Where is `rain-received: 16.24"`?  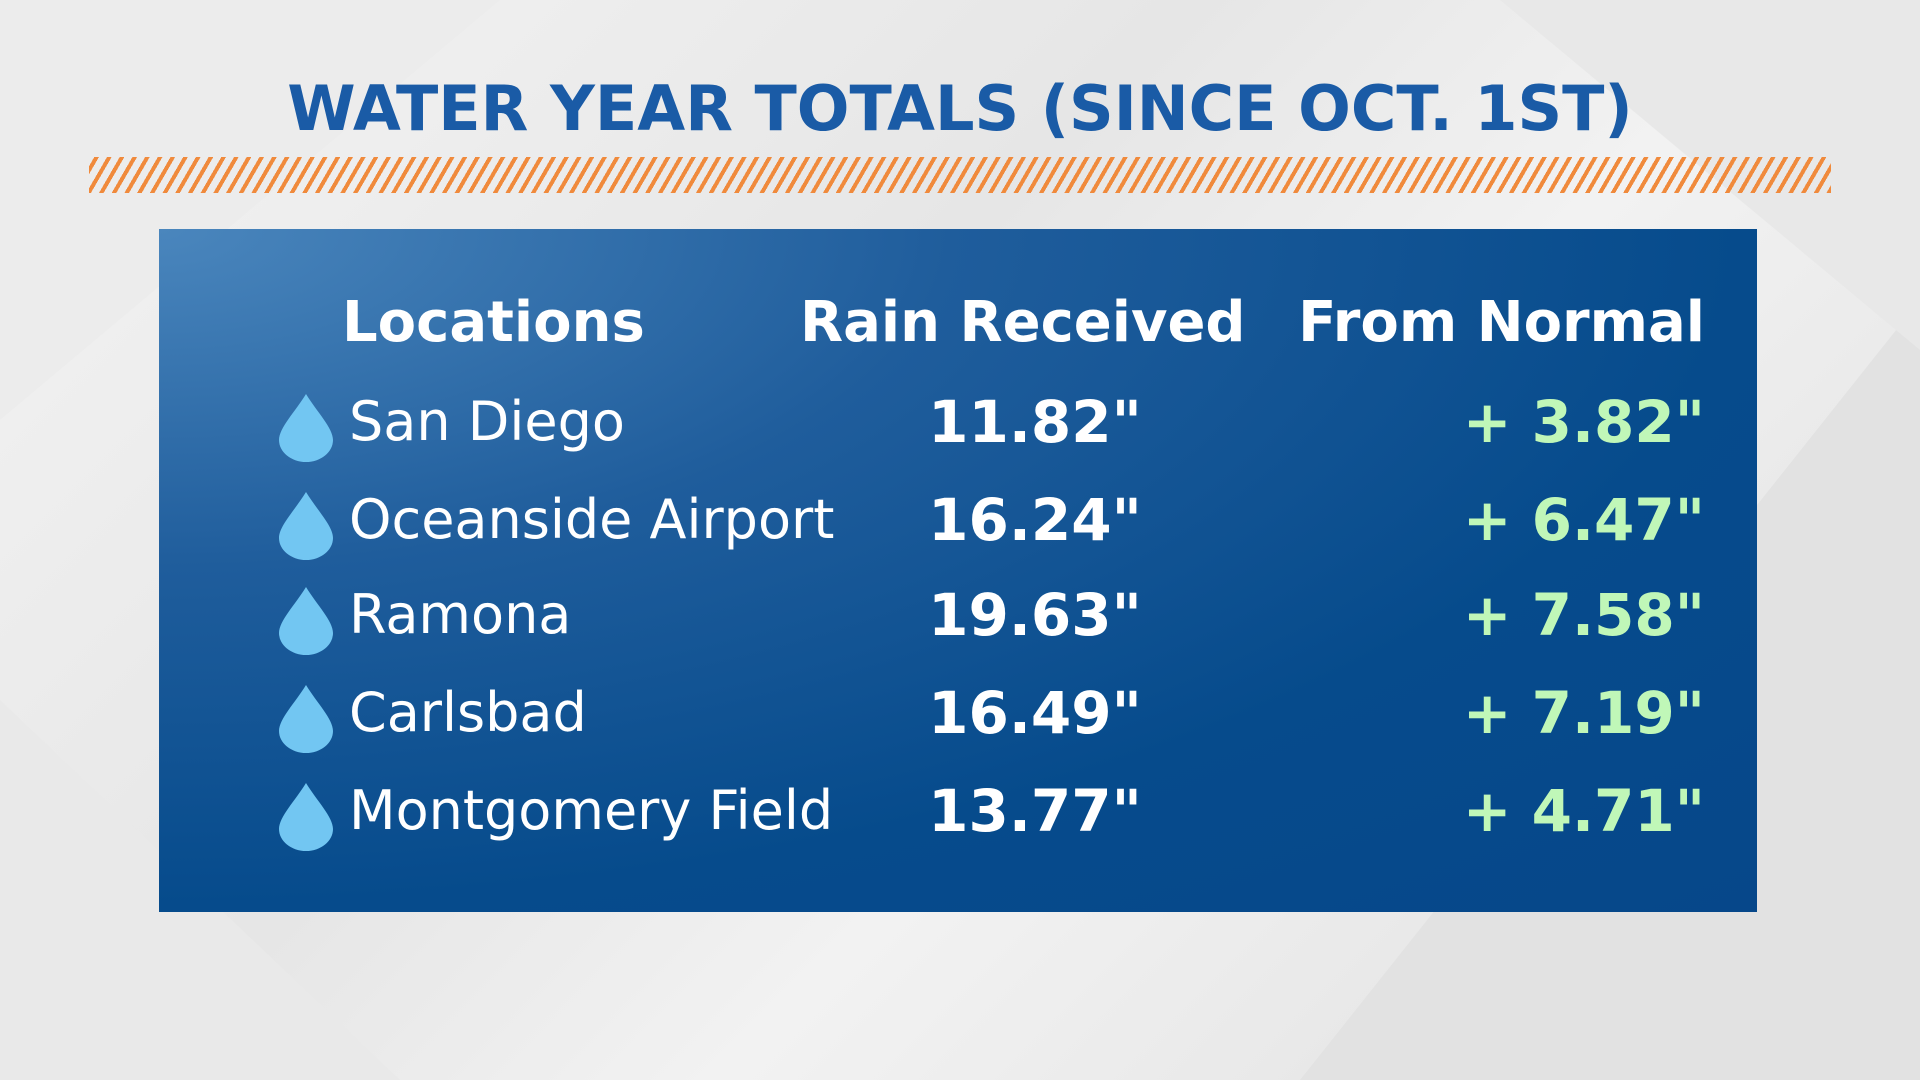
rain-received: 16.24" is located at coordinates (1035, 520).